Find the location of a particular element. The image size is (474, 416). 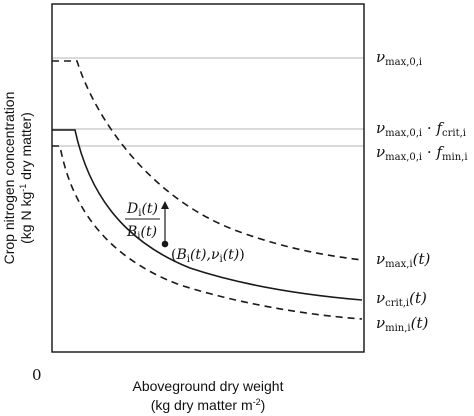

state-point is located at coordinates (165, 244).